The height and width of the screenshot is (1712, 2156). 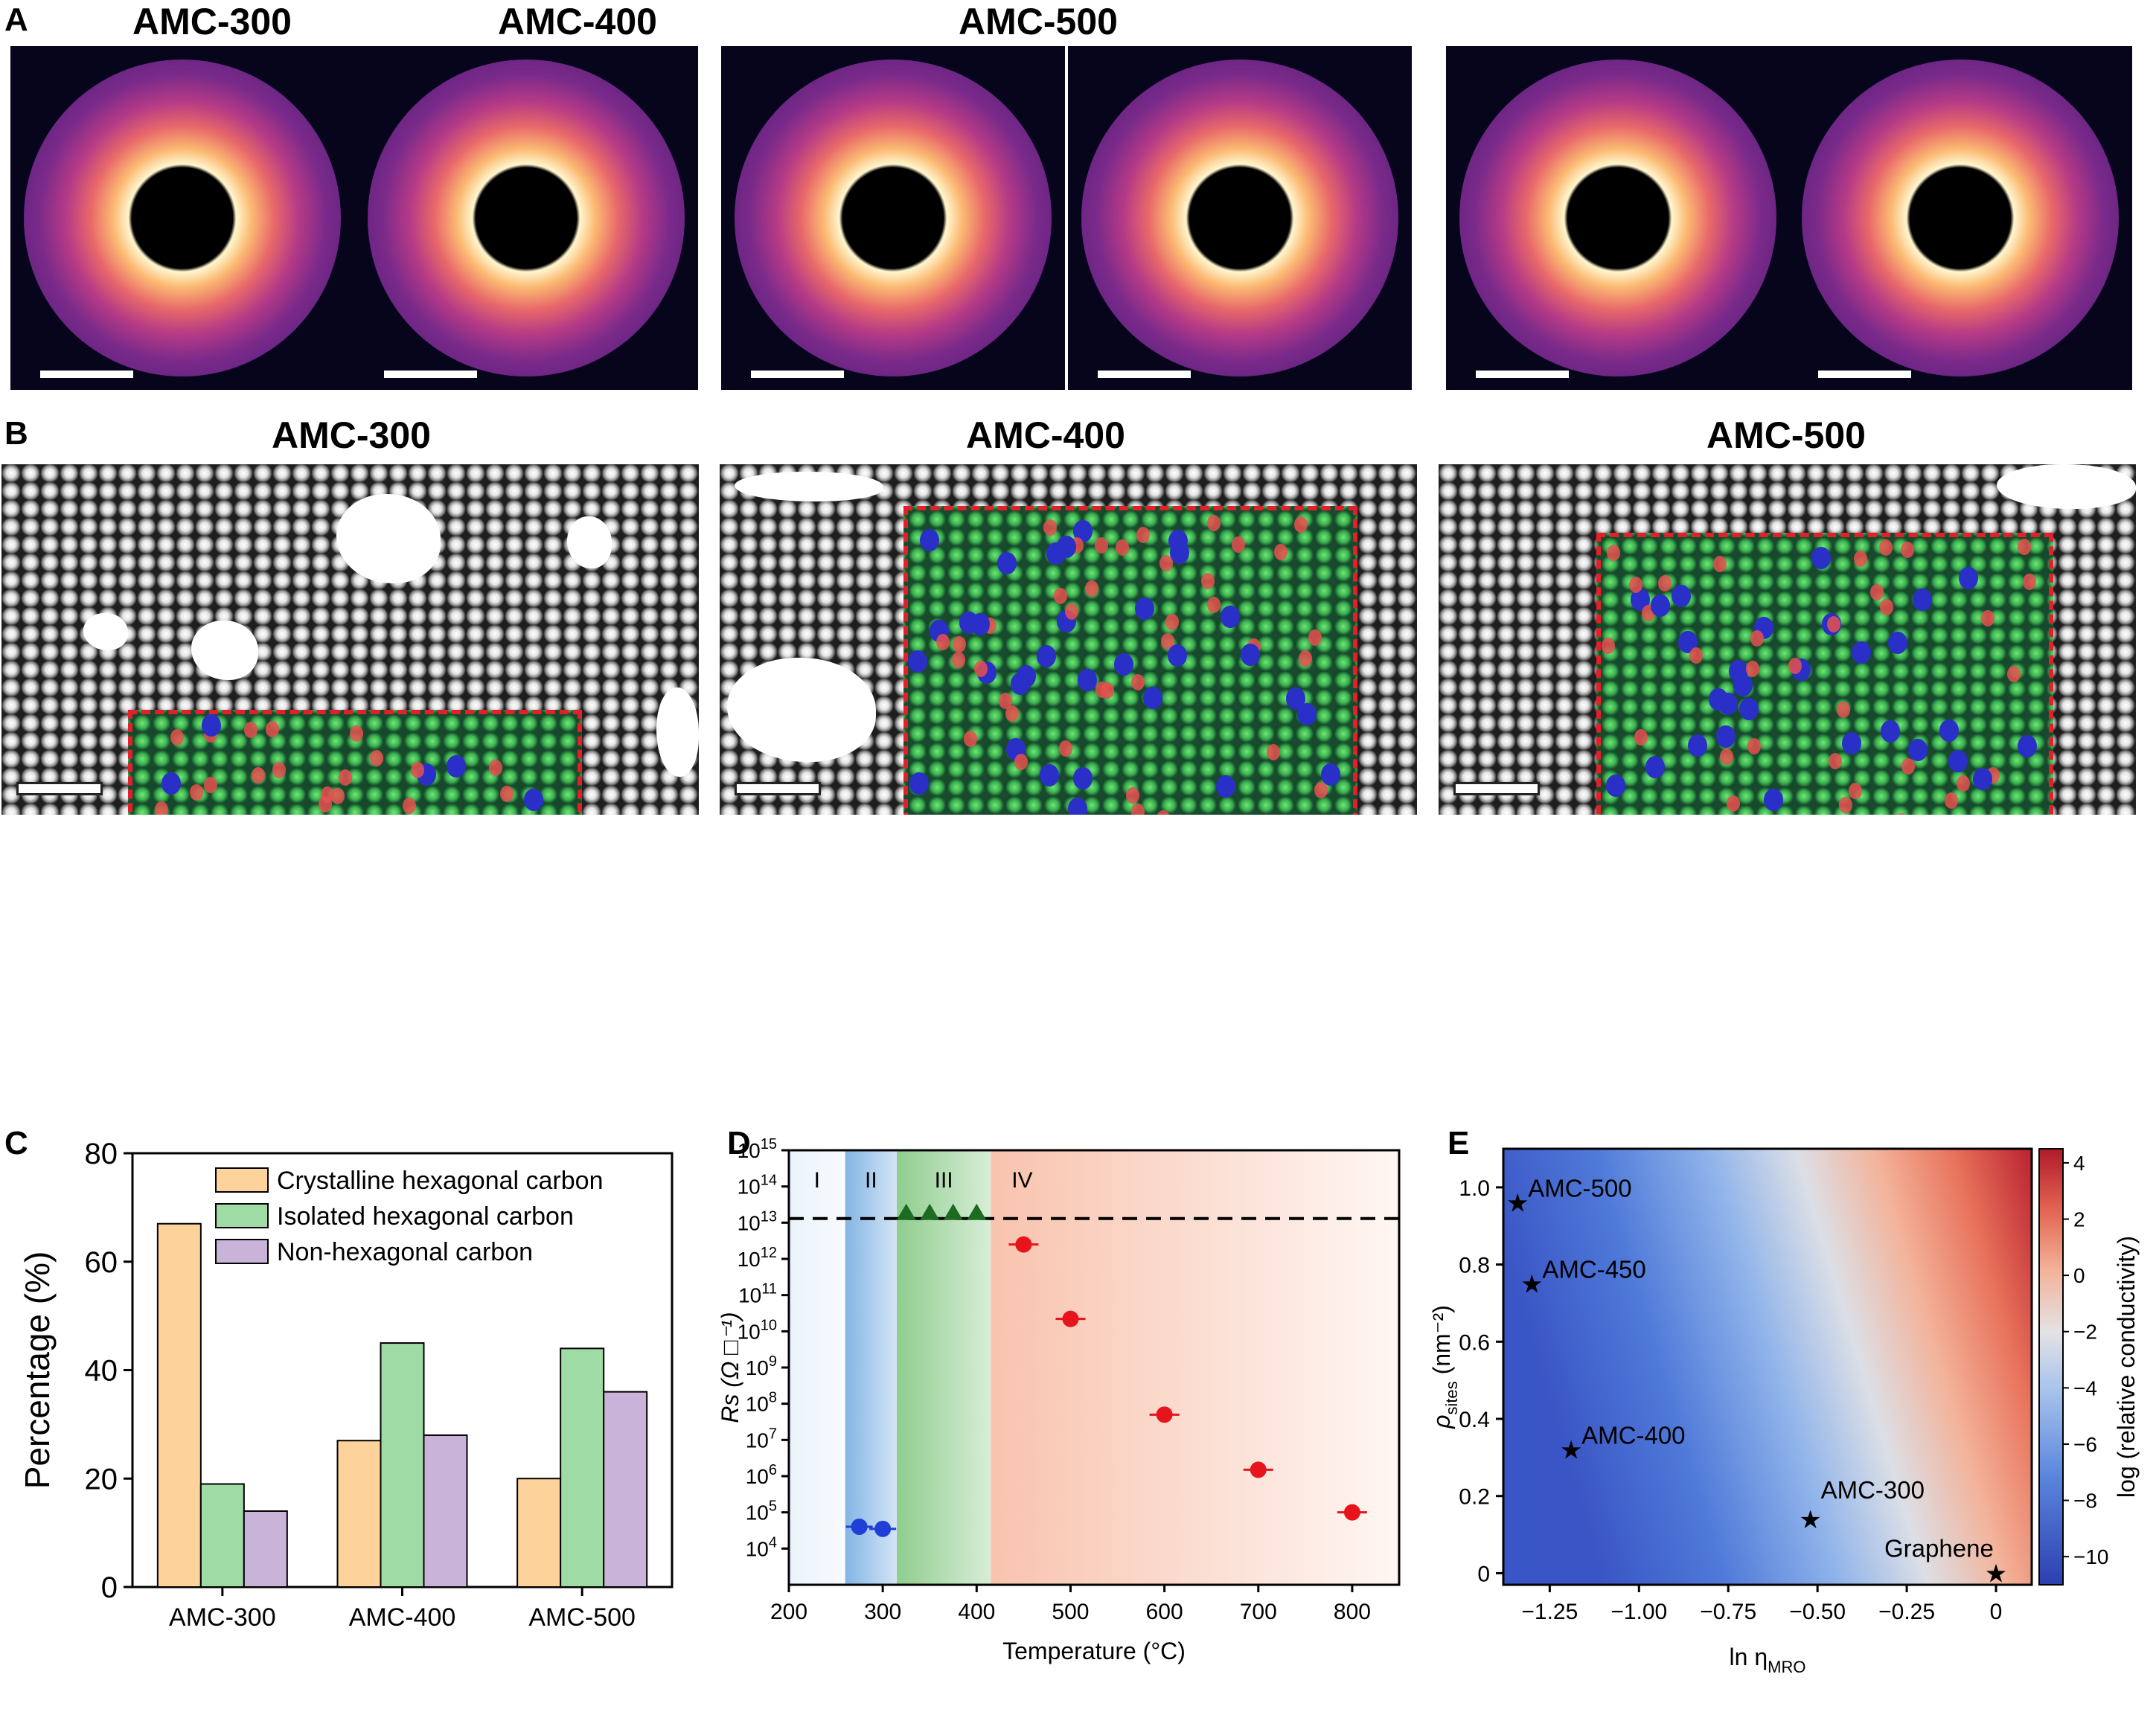 I want to click on y-tick-label: 10⁷, so click(x=761, y=1439).